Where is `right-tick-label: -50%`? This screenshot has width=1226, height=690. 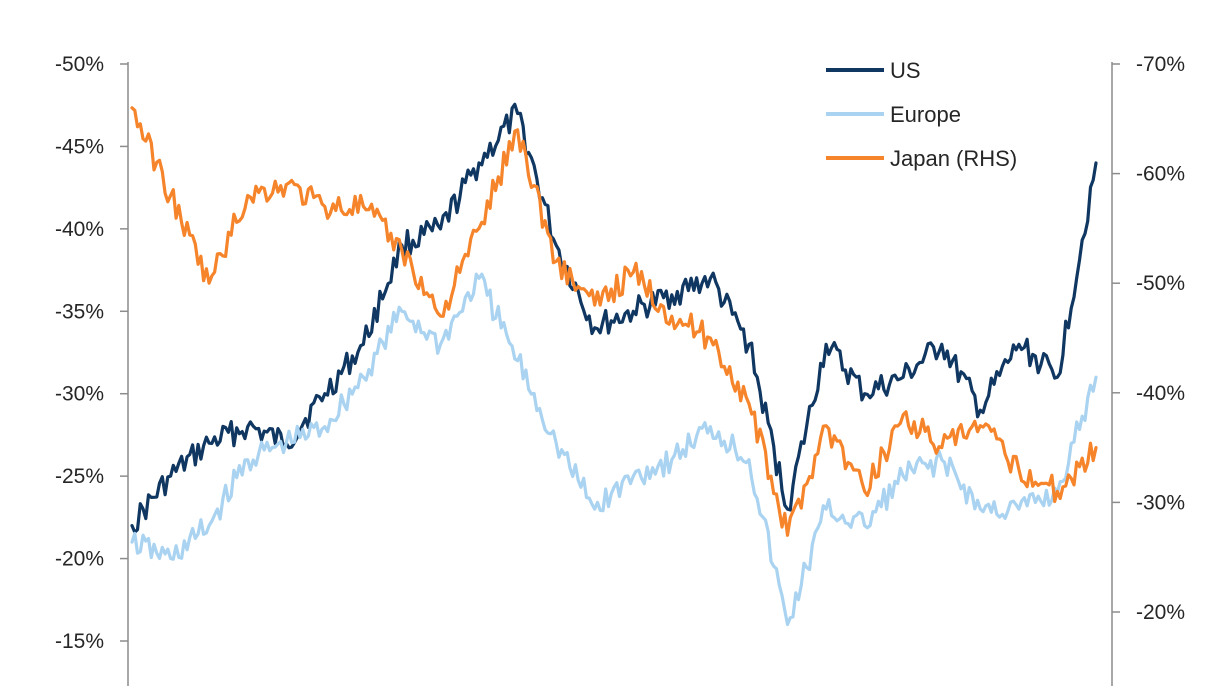 right-tick-label: -50% is located at coordinates (1160, 283).